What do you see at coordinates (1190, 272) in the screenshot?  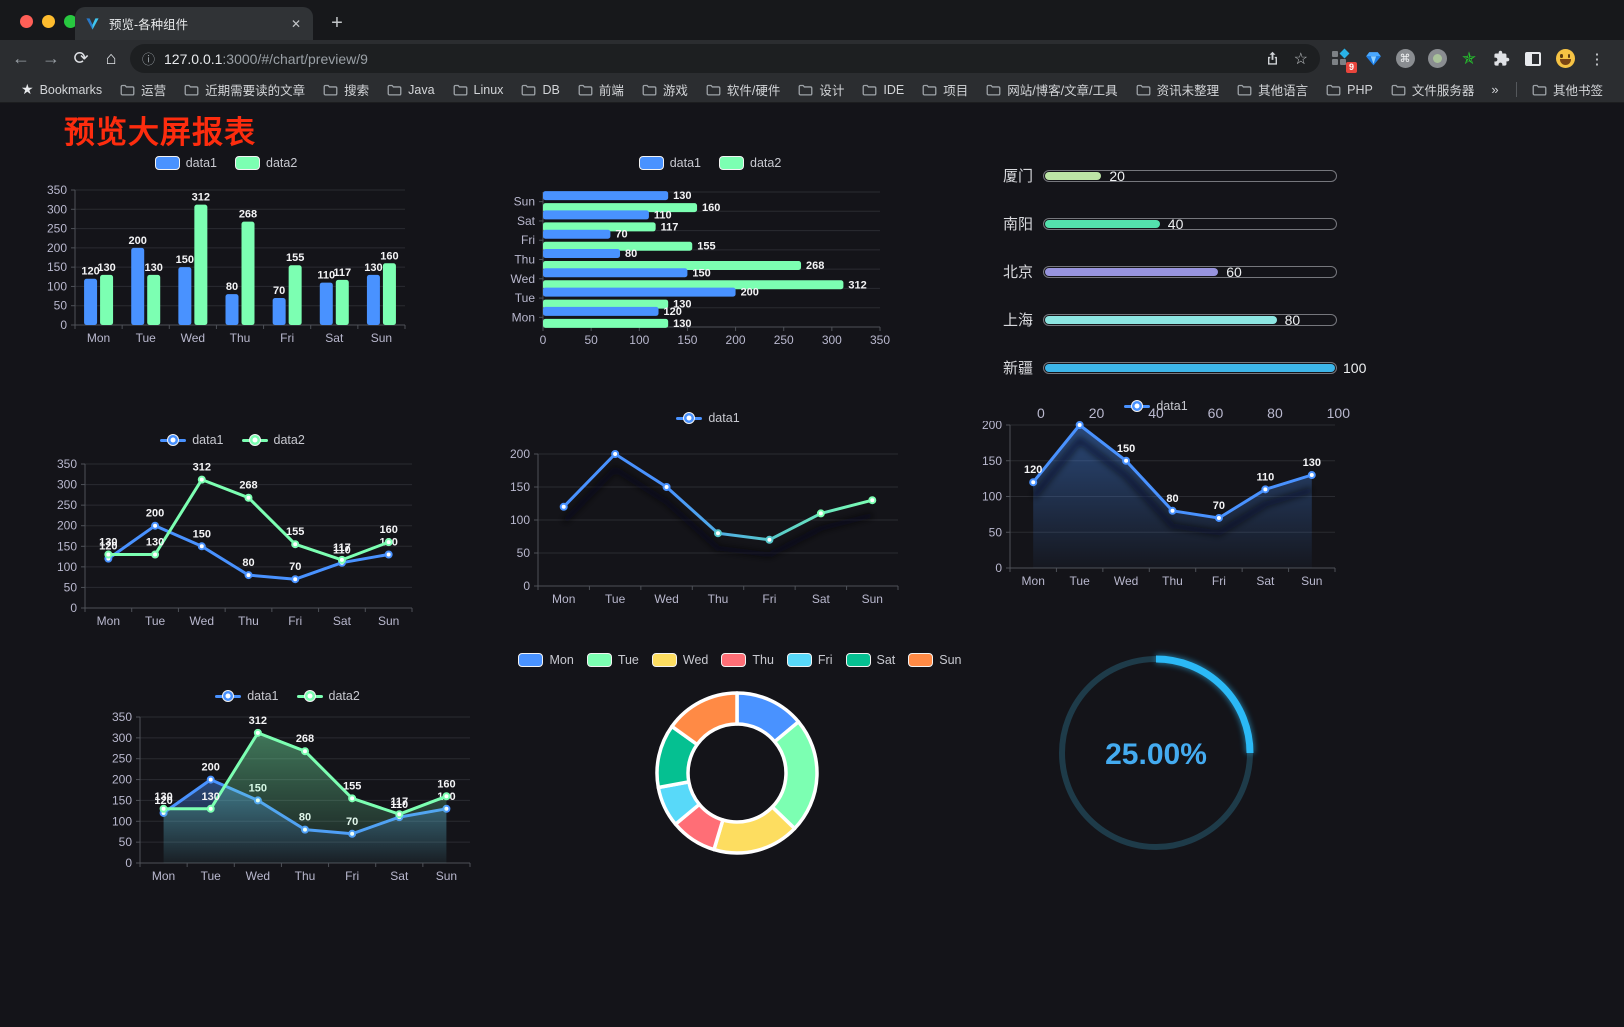 I see `progress-track: 60` at bounding box center [1190, 272].